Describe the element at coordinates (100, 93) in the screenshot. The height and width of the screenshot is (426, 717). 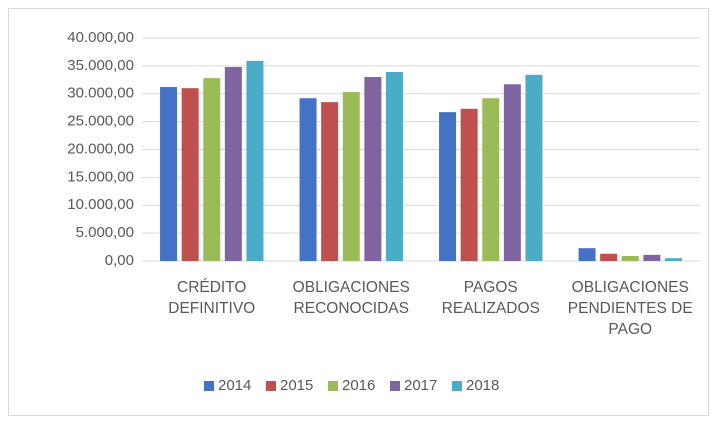
I see `y-tick-label: 30.000,00` at that location.